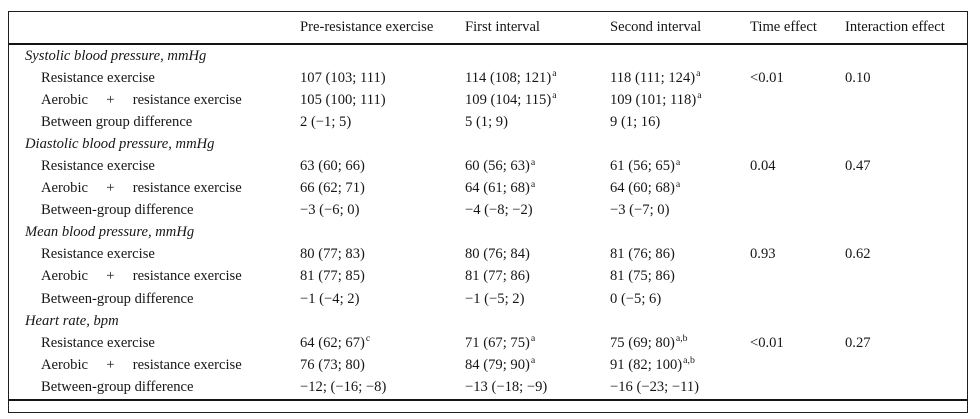 The width and height of the screenshot is (980, 419). I want to click on value-text: 81 (77; 85), so click(332, 276).